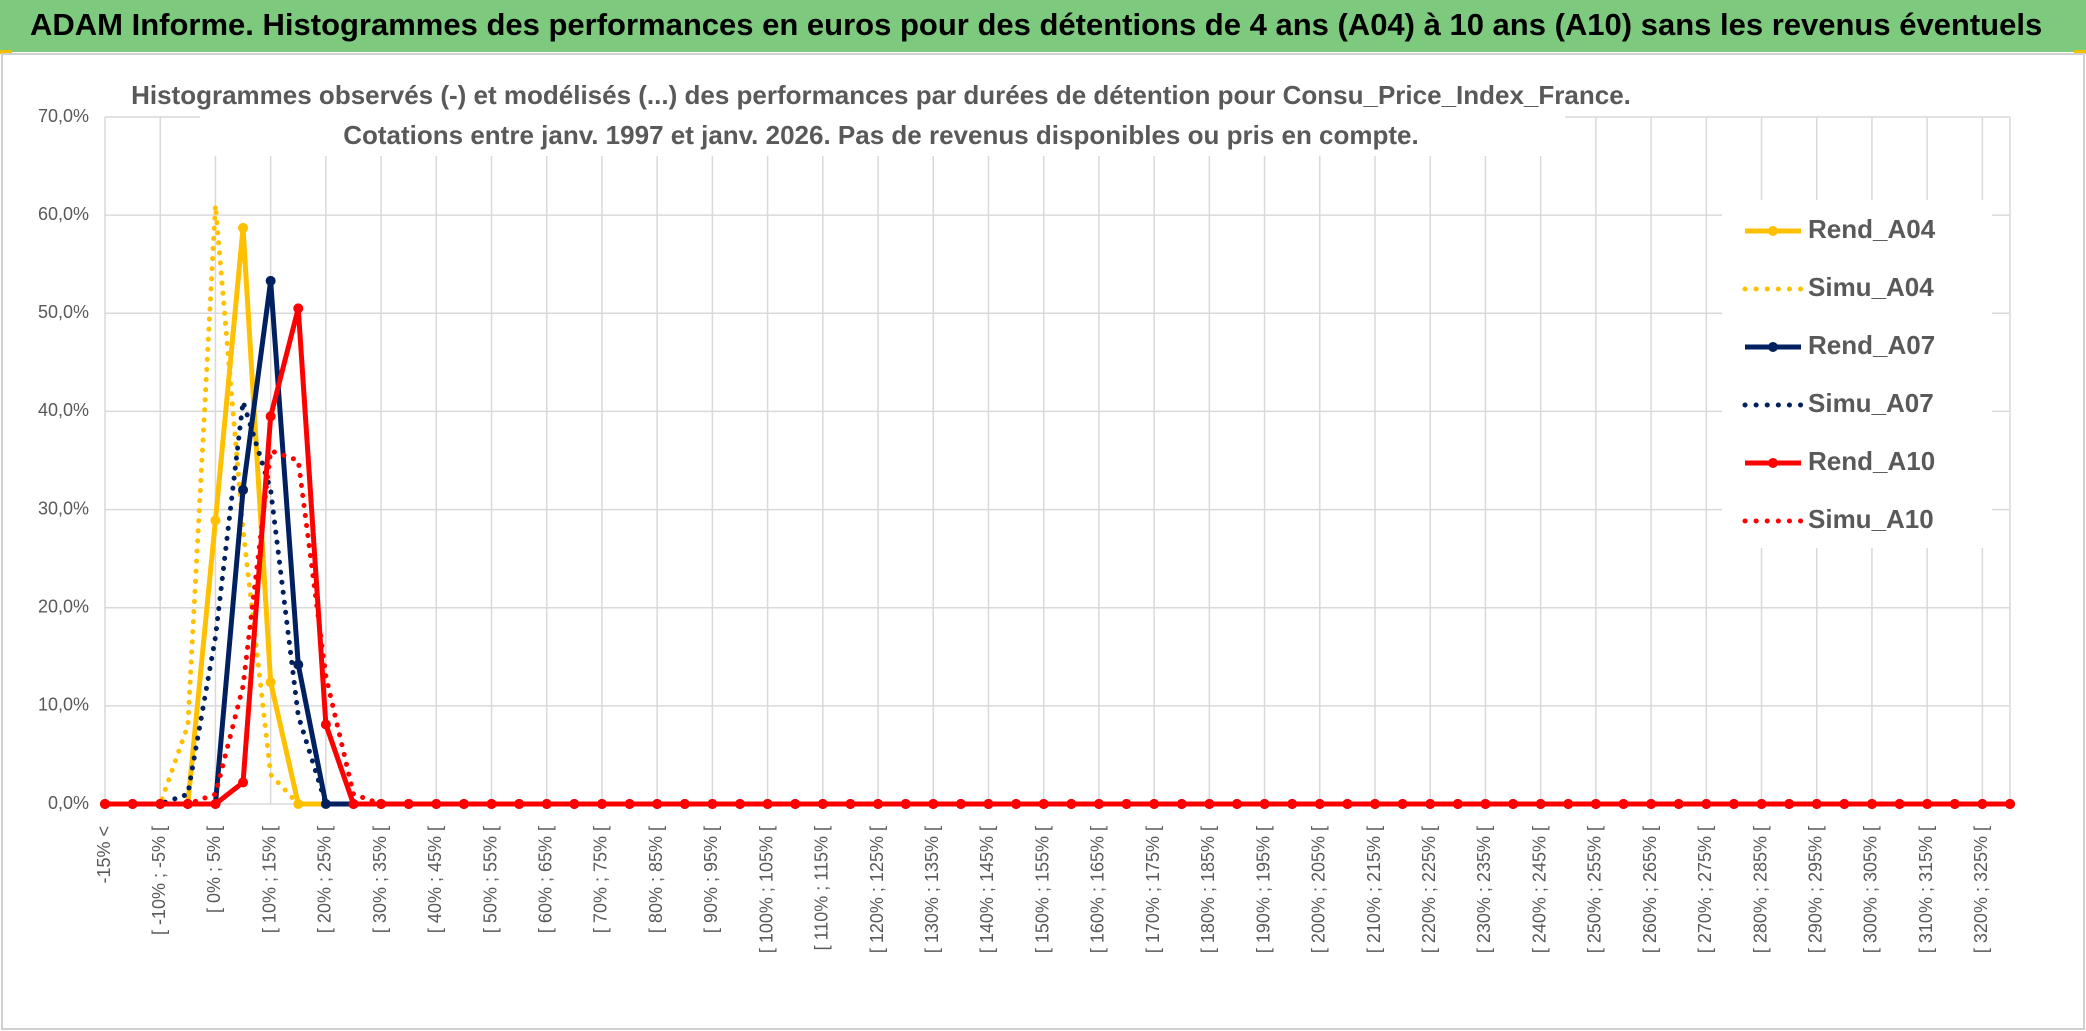 The height and width of the screenshot is (1031, 2086). I want to click on x-tick-label: -15% <, so click(104, 855).